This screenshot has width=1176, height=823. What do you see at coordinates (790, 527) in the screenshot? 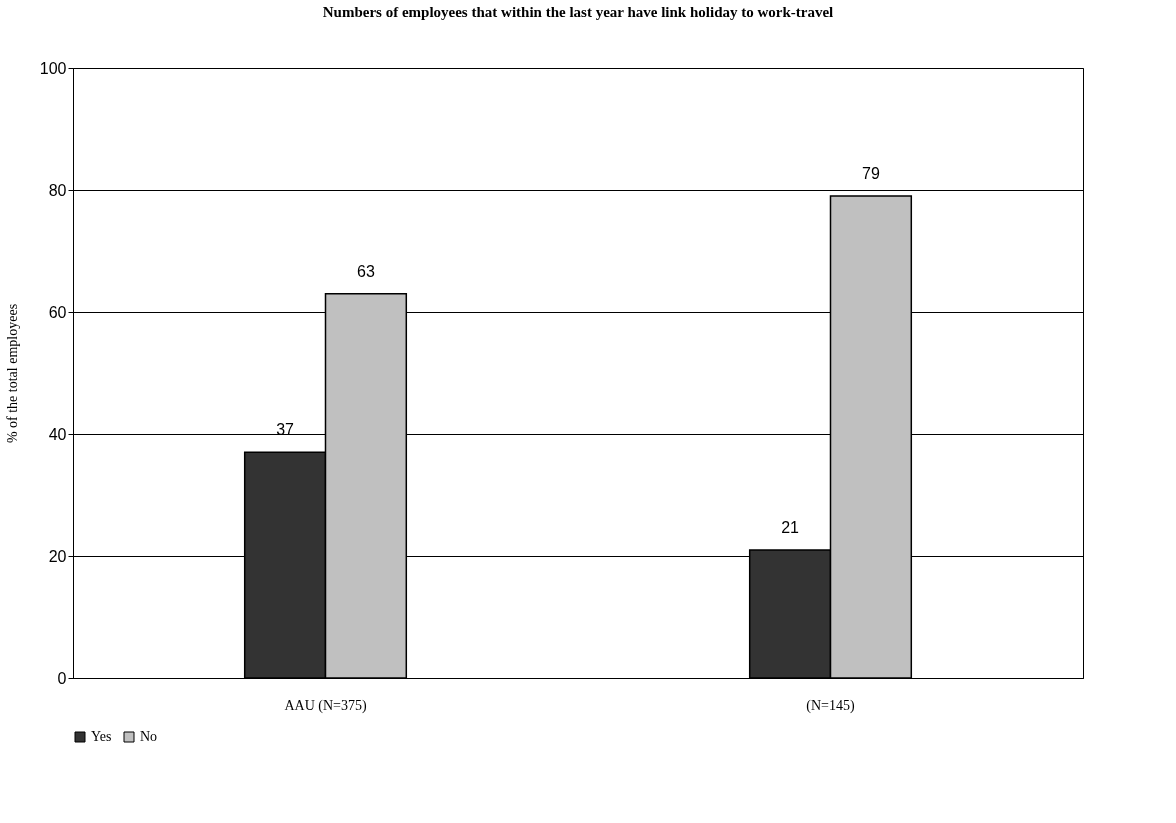
I see `data-label: 21` at bounding box center [790, 527].